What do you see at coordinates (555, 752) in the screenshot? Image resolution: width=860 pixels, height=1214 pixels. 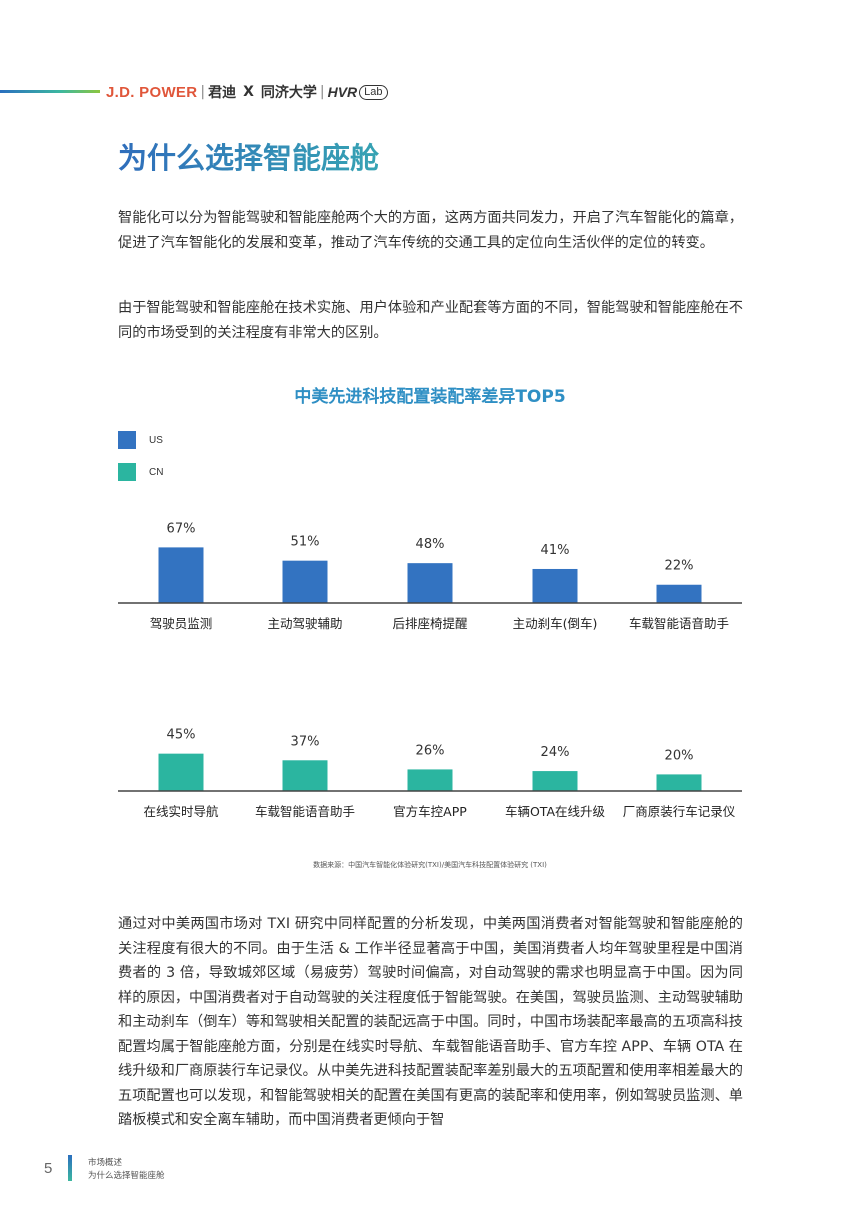 I see `data-label-cn: 24%` at bounding box center [555, 752].